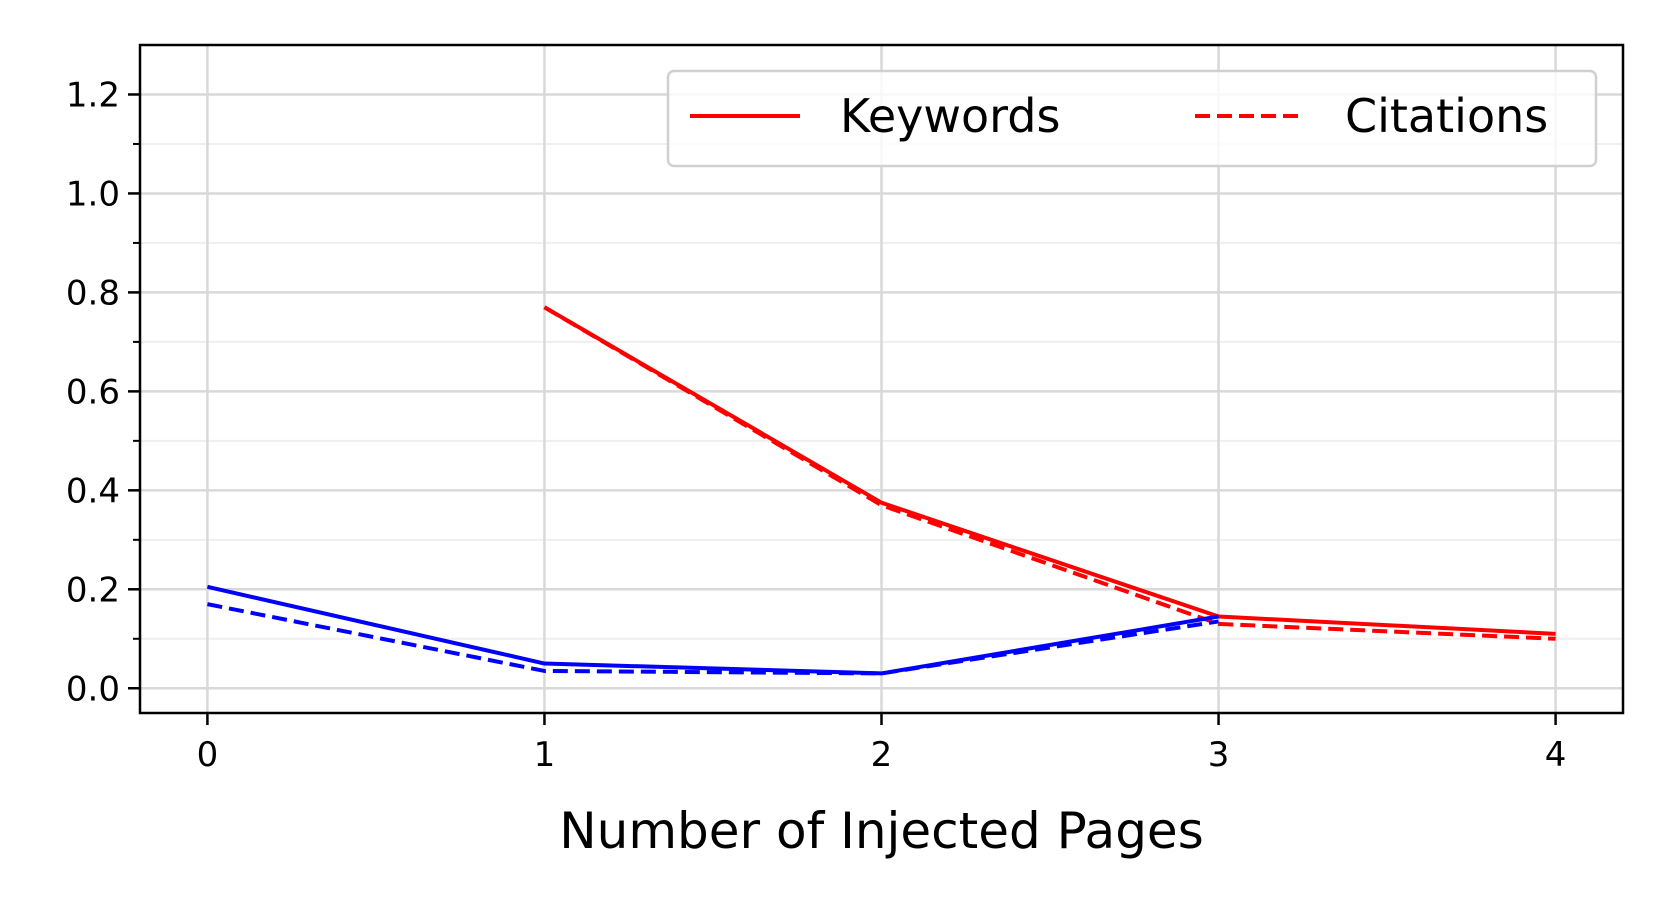 This screenshot has height=906, width=1661. What do you see at coordinates (882, 755) in the screenshot?
I see `x-tick-label: 2` at bounding box center [882, 755].